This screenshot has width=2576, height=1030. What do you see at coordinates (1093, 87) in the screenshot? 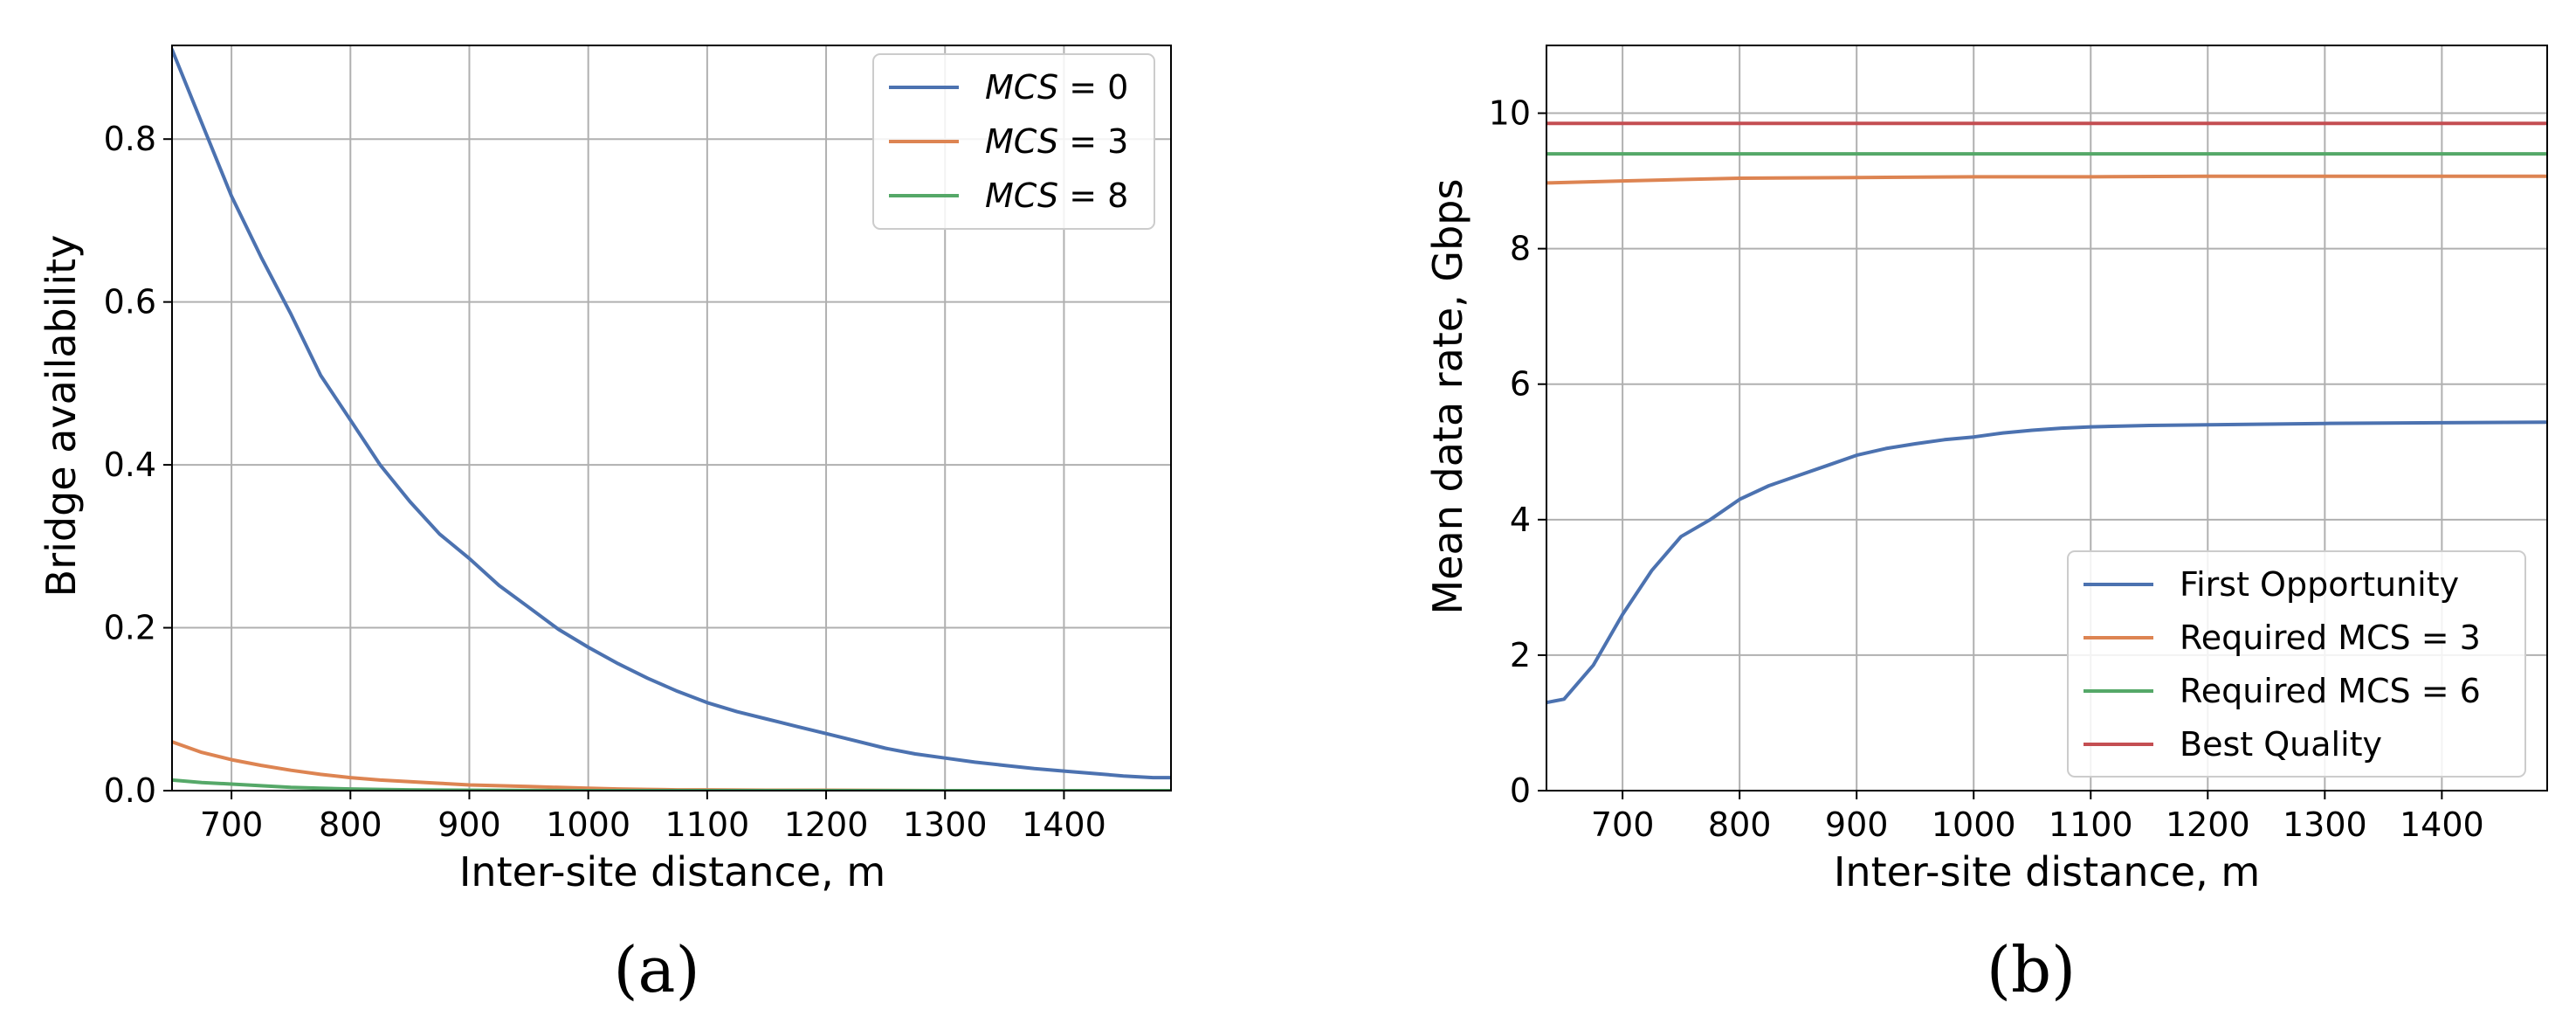
I see `legend-label-value: = 0` at bounding box center [1093, 87].